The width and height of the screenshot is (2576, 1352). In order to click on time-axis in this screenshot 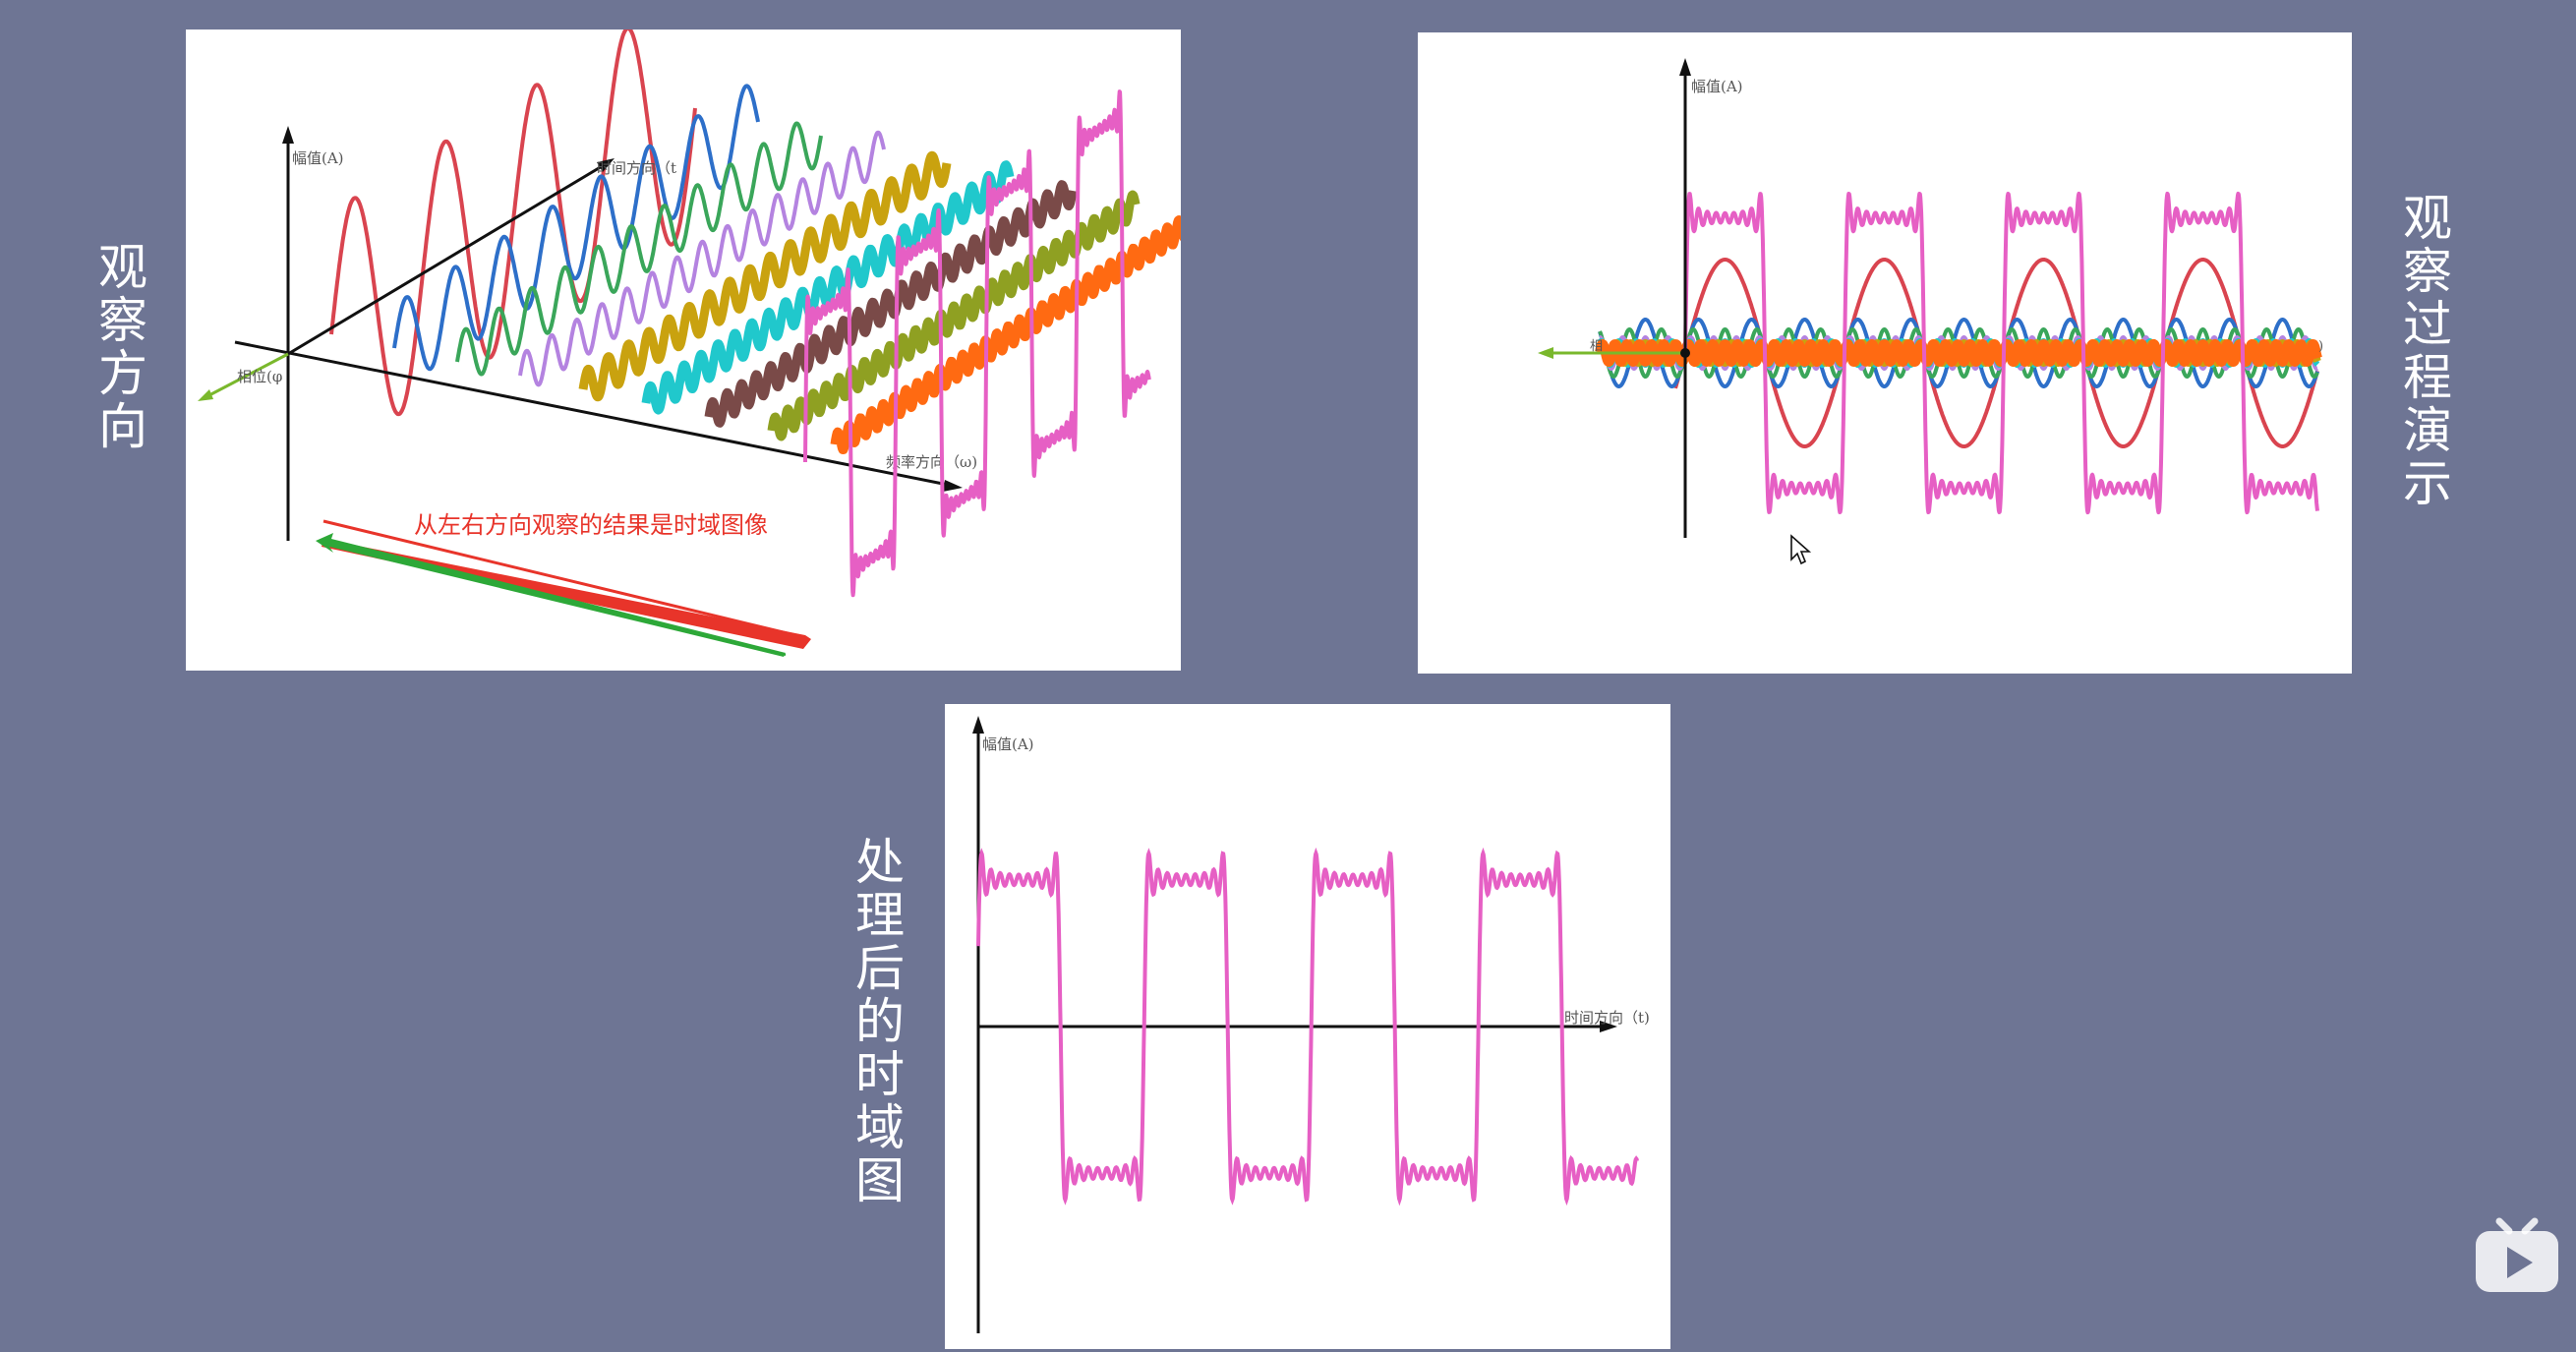, I will do `click(448, 258)`.